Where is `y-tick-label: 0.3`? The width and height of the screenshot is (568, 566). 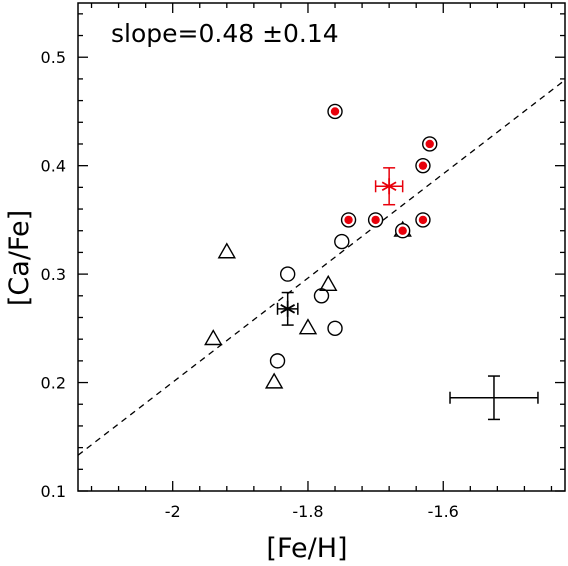 y-tick-label: 0.3 is located at coordinates (53, 274).